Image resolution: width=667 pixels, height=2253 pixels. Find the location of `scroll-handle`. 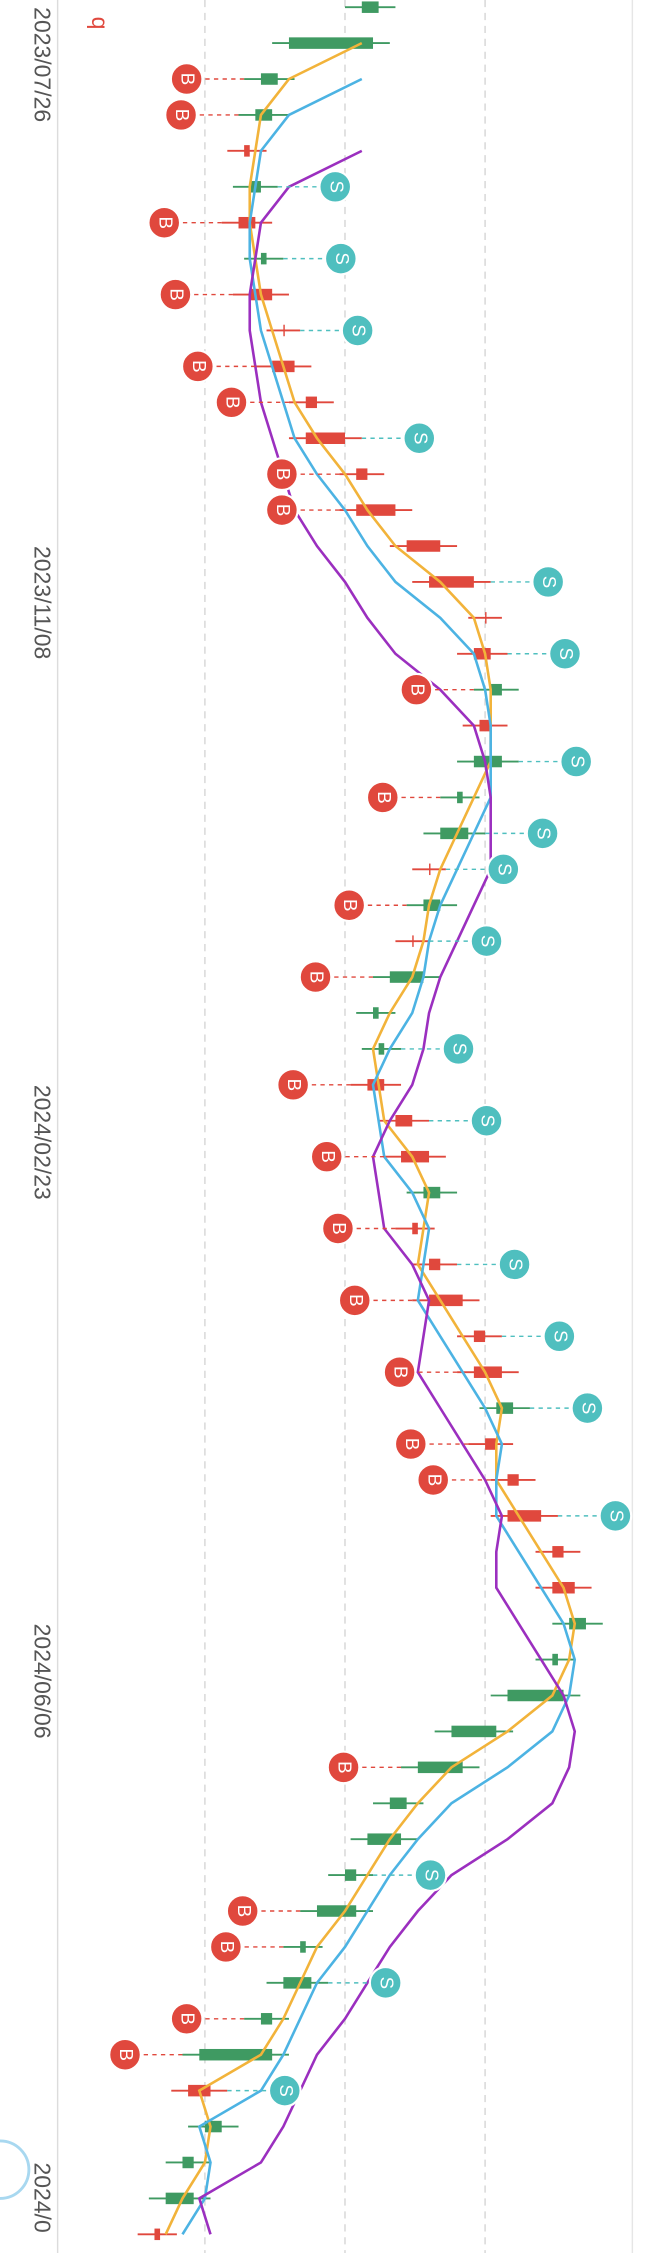

scroll-handle is located at coordinates (15, 2169).